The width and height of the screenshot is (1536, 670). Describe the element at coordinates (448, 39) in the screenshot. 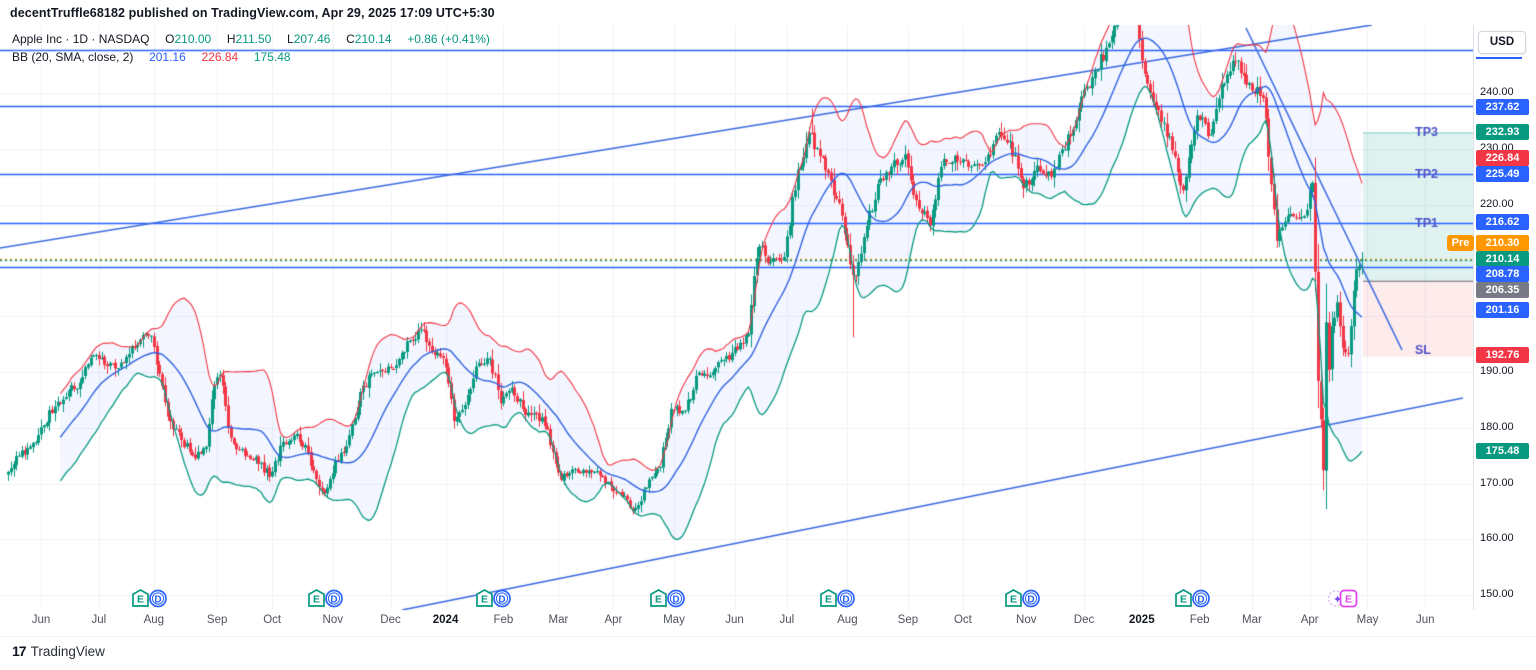

I see `change-value: +0.86 (+0.41%)` at that location.